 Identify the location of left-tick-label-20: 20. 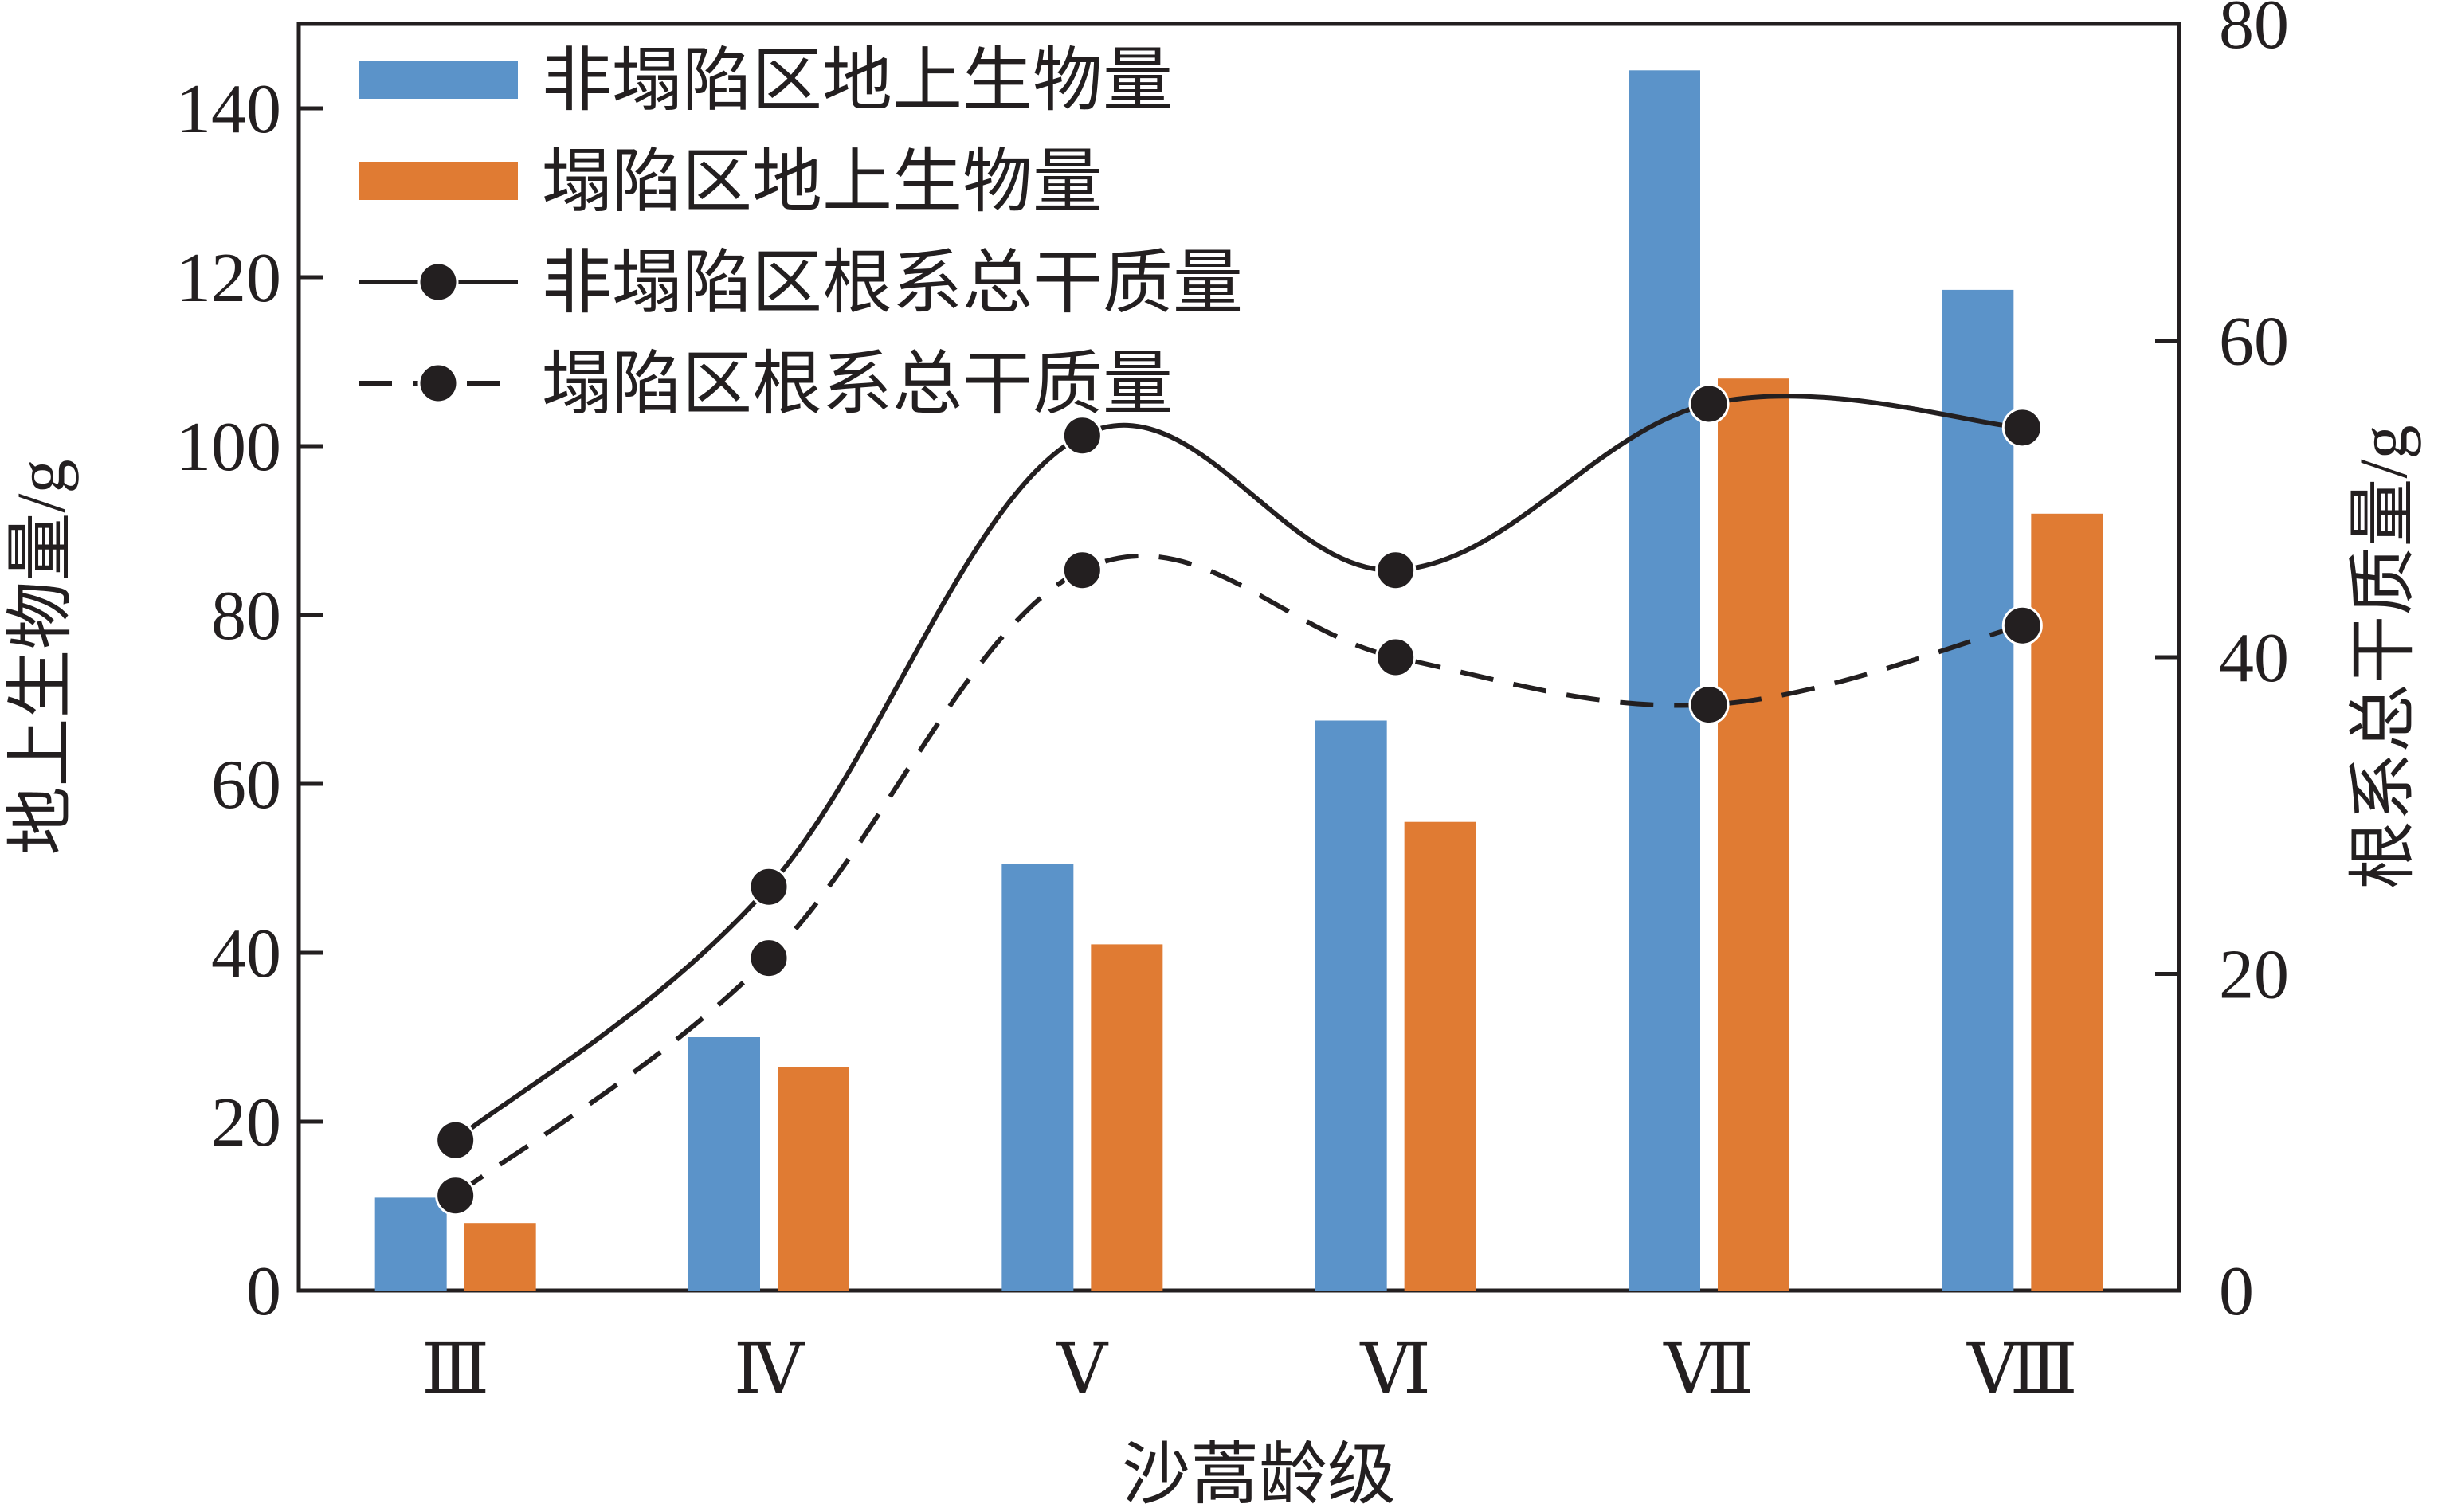
(246, 1122).